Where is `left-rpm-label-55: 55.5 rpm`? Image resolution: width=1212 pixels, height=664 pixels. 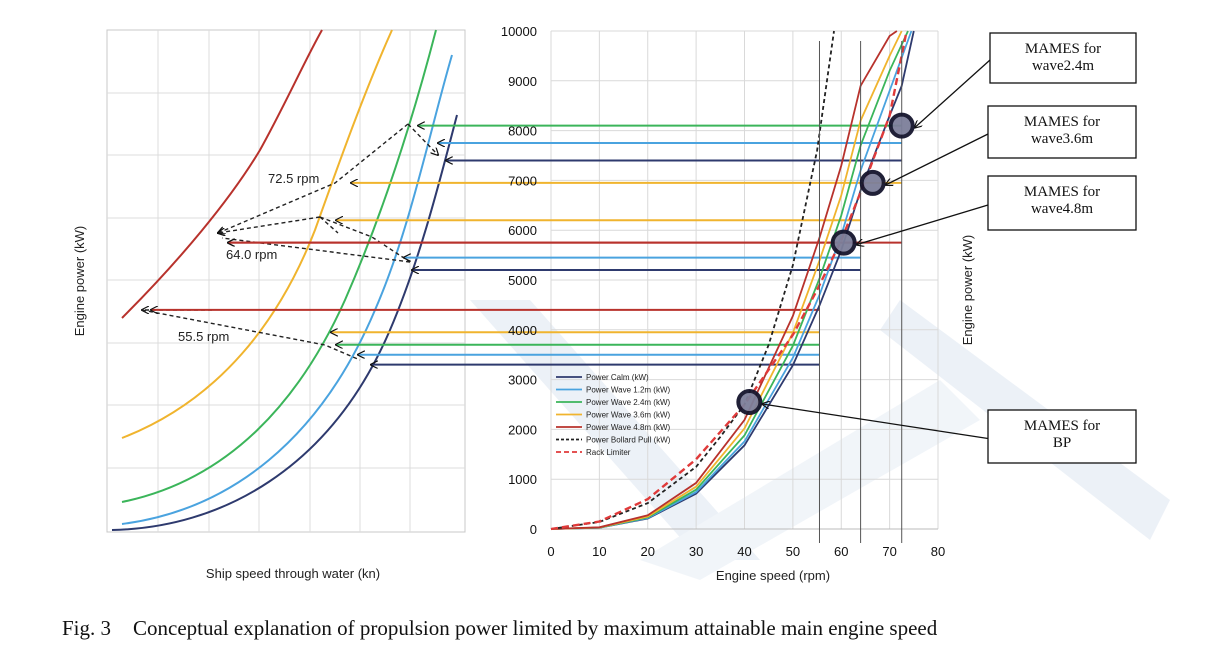 left-rpm-label-55: 55.5 rpm is located at coordinates (203, 336).